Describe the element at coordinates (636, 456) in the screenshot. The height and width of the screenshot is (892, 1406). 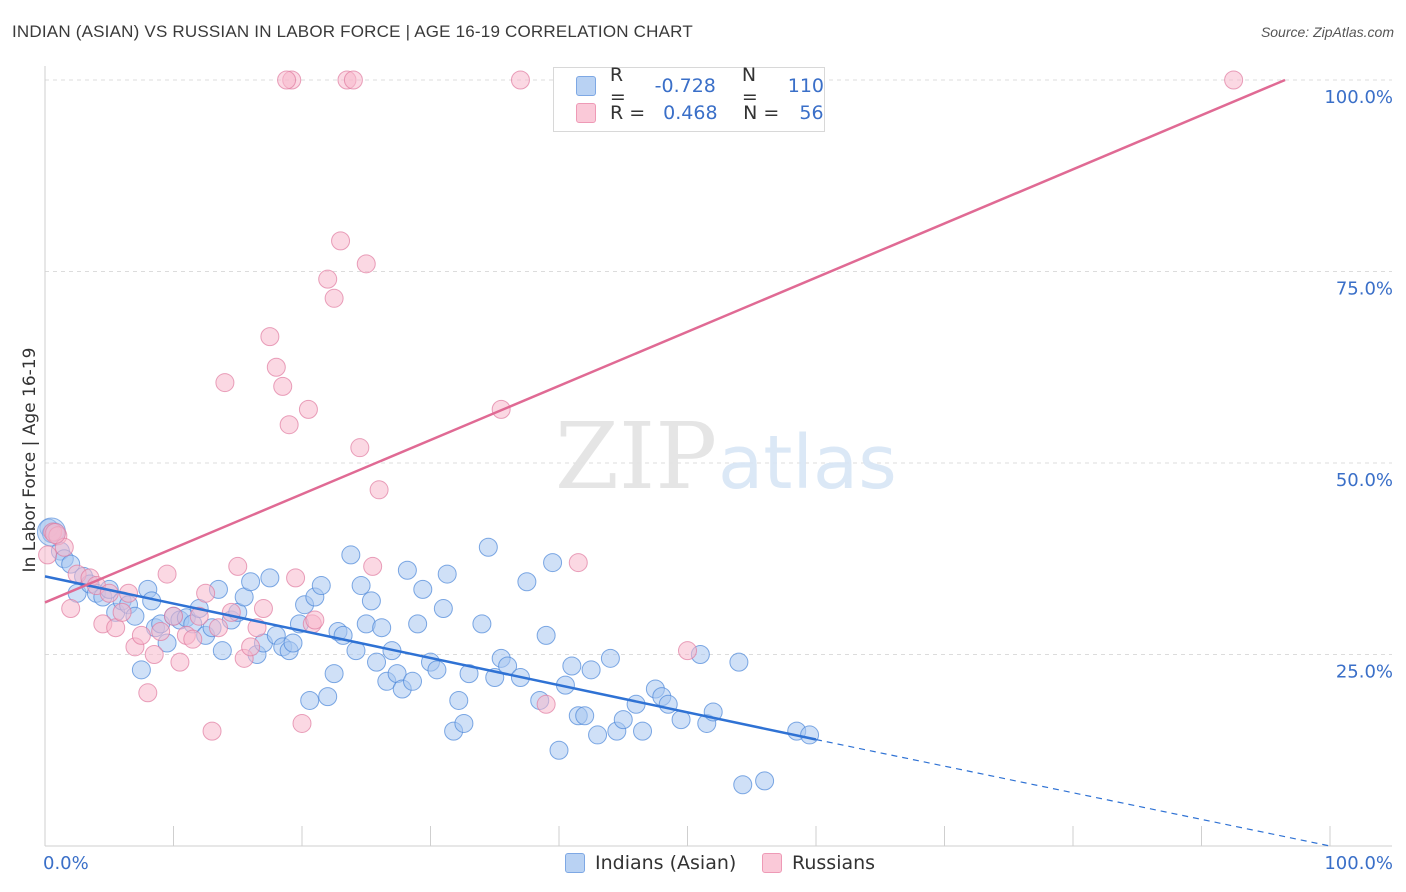
I see `watermark-zip: ZIP` at that location.